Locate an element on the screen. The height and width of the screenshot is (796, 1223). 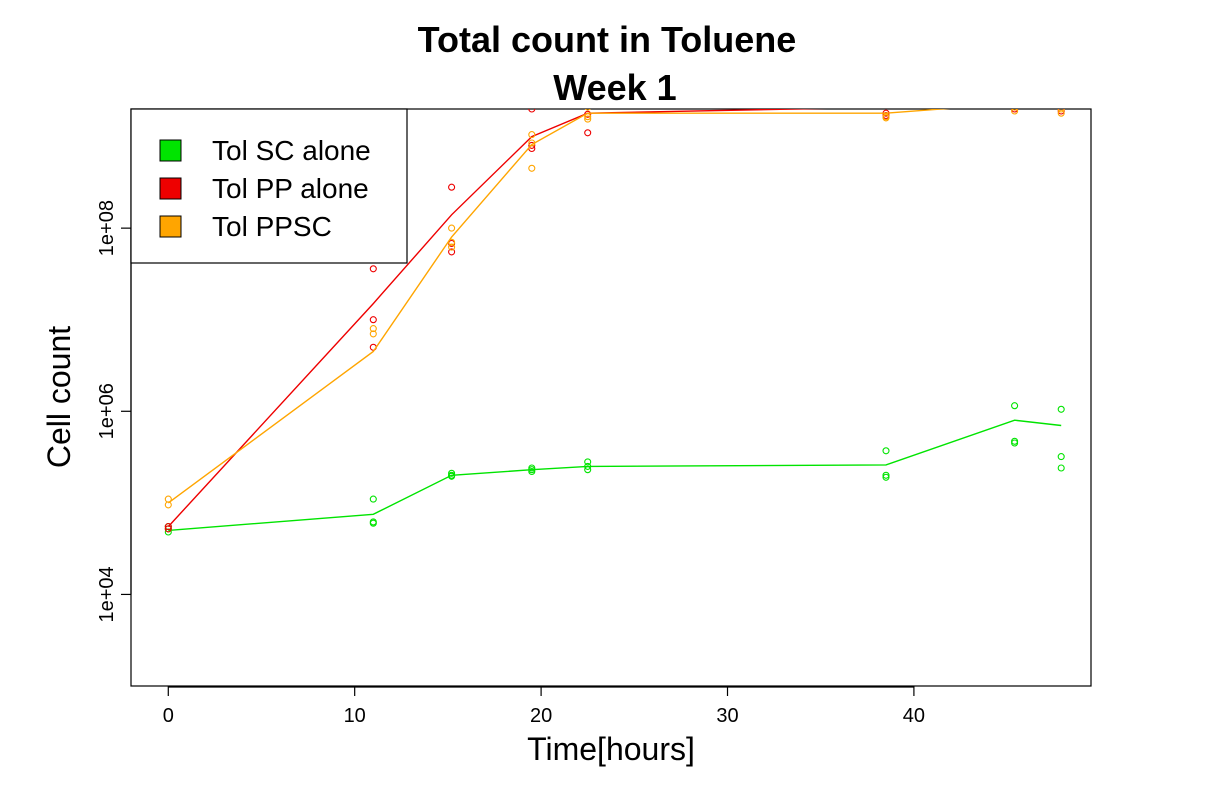
x-tick-label: 10 is located at coordinates (355, 716).